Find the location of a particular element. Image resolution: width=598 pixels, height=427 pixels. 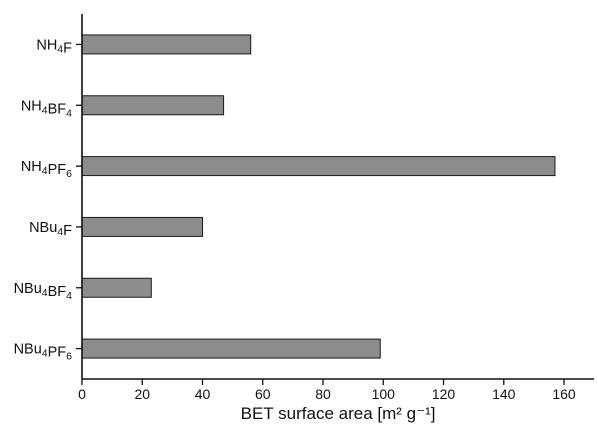

x-tick-label: 0 is located at coordinates (82, 394).